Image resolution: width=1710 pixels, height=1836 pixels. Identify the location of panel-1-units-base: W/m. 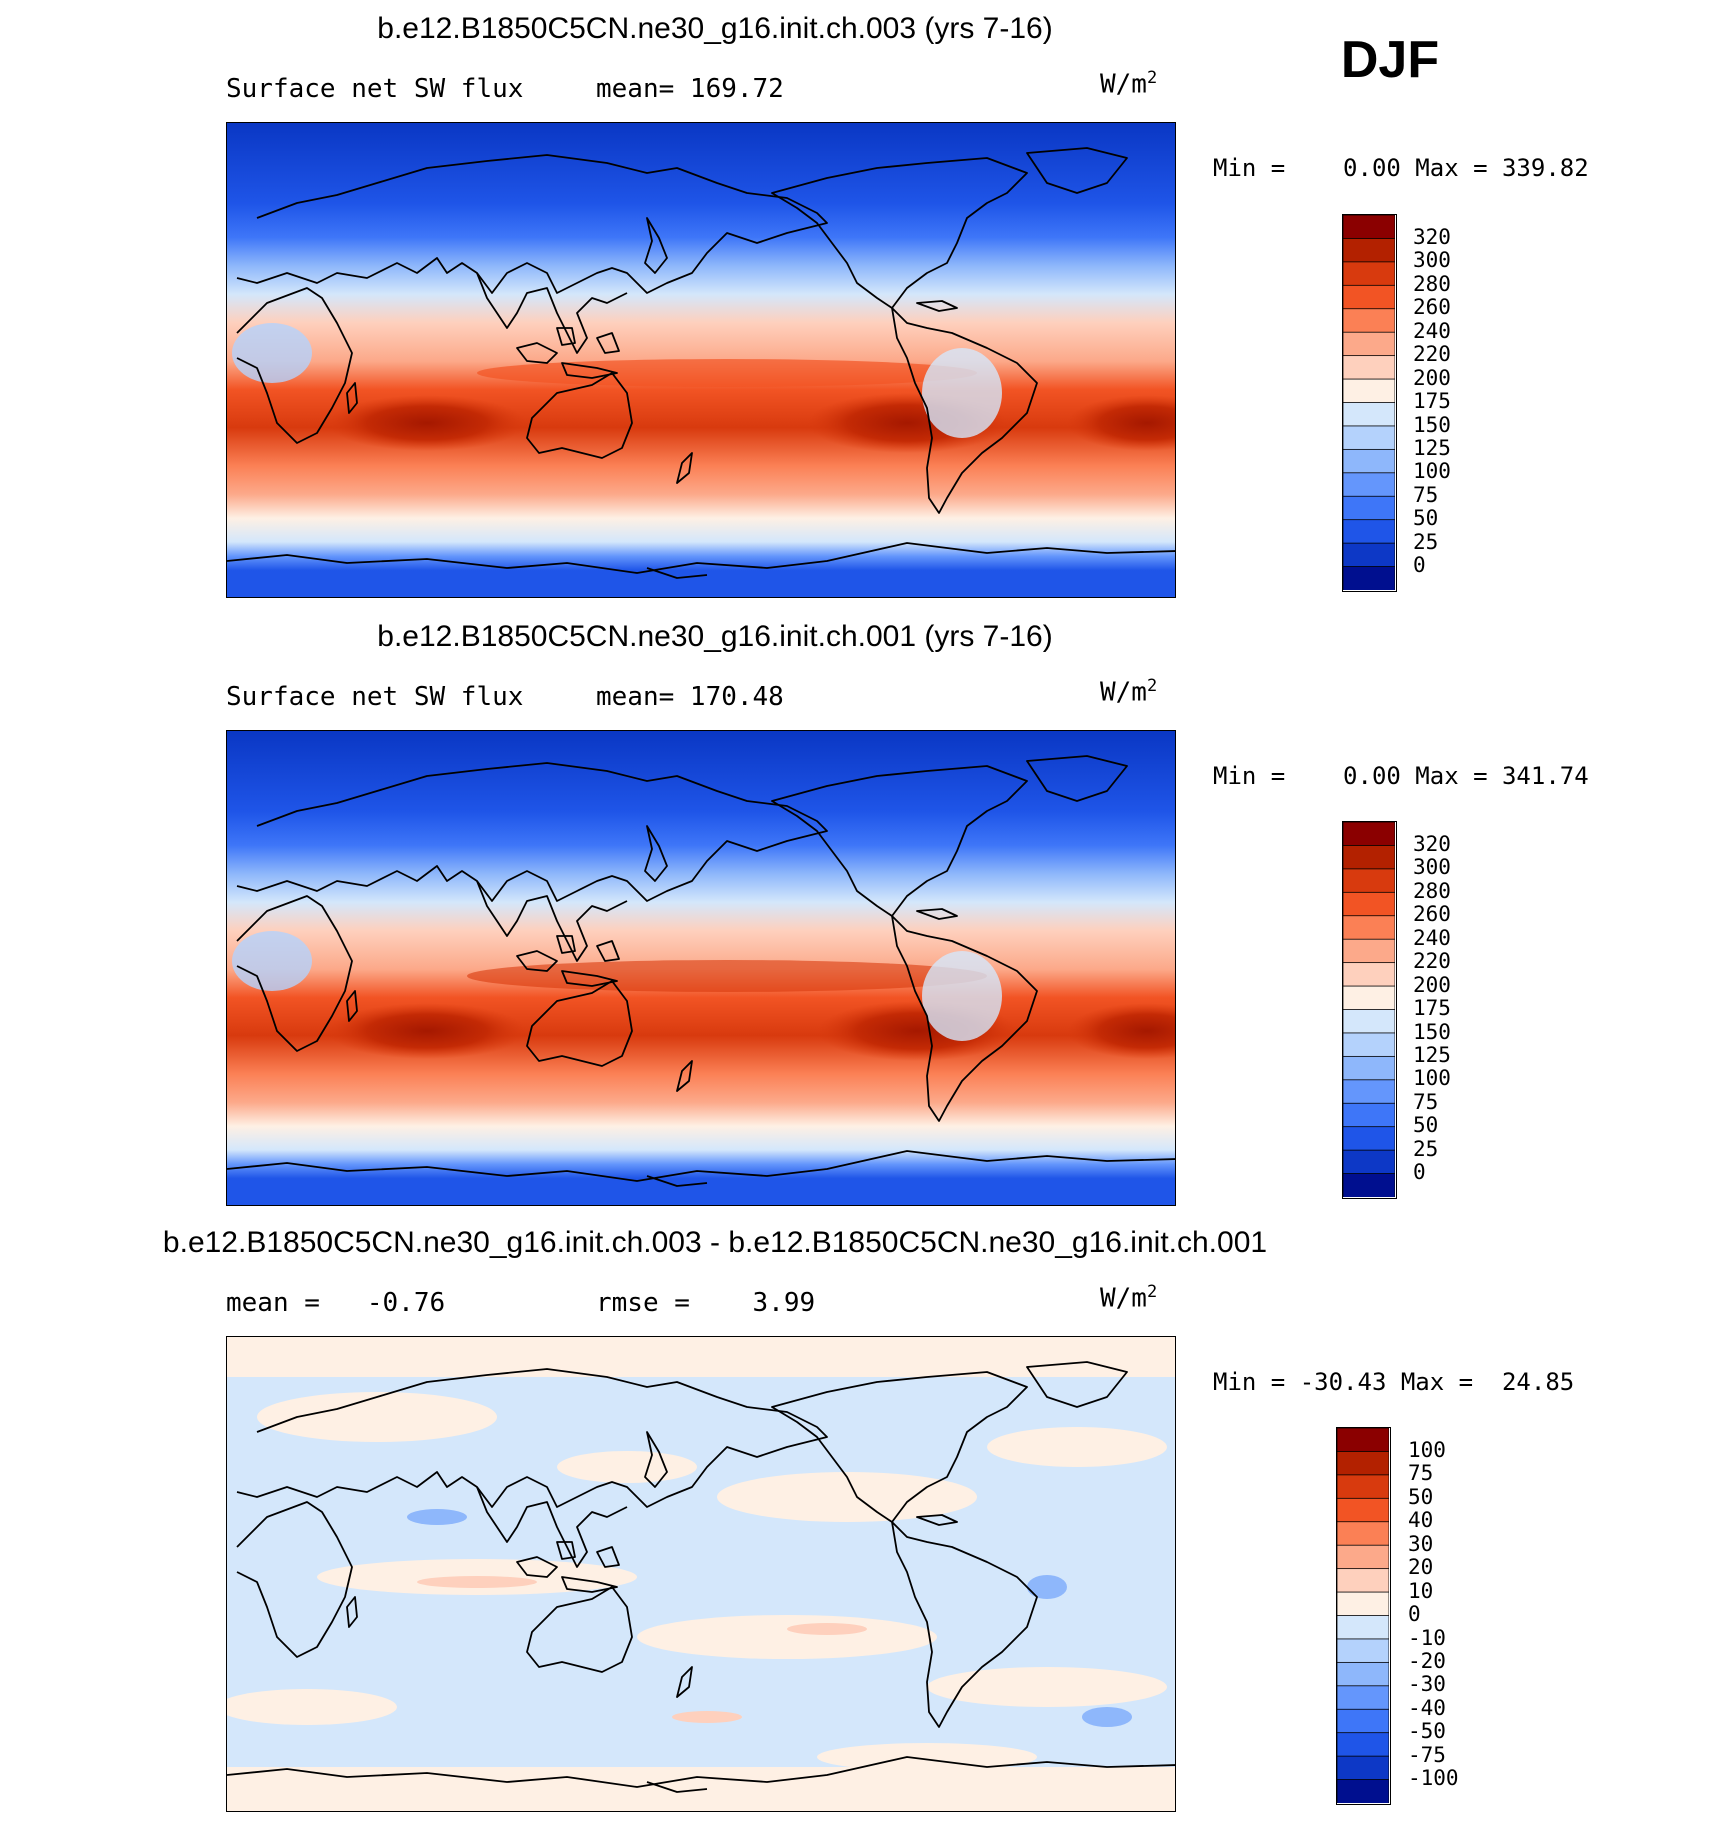
(1123, 84).